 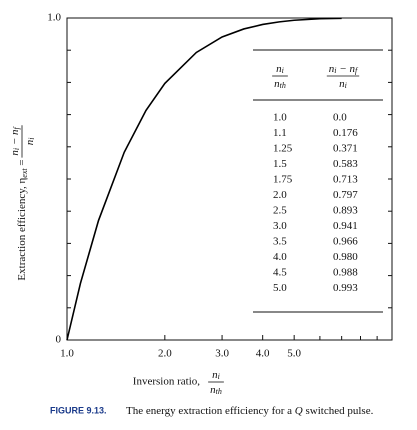 I want to click on table-cell: 0.583, so click(x=345, y=164).